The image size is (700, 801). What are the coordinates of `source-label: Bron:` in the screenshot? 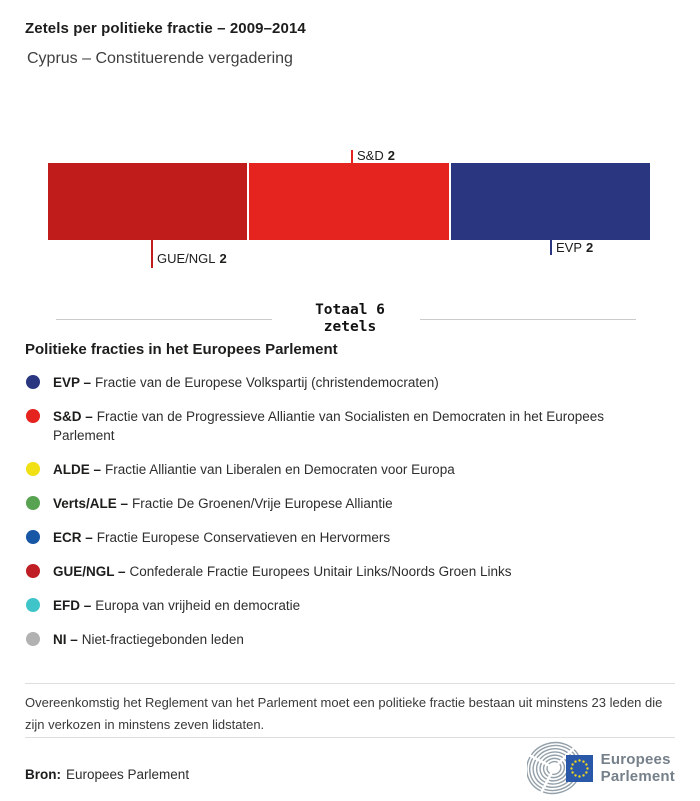 It's located at (43, 774).